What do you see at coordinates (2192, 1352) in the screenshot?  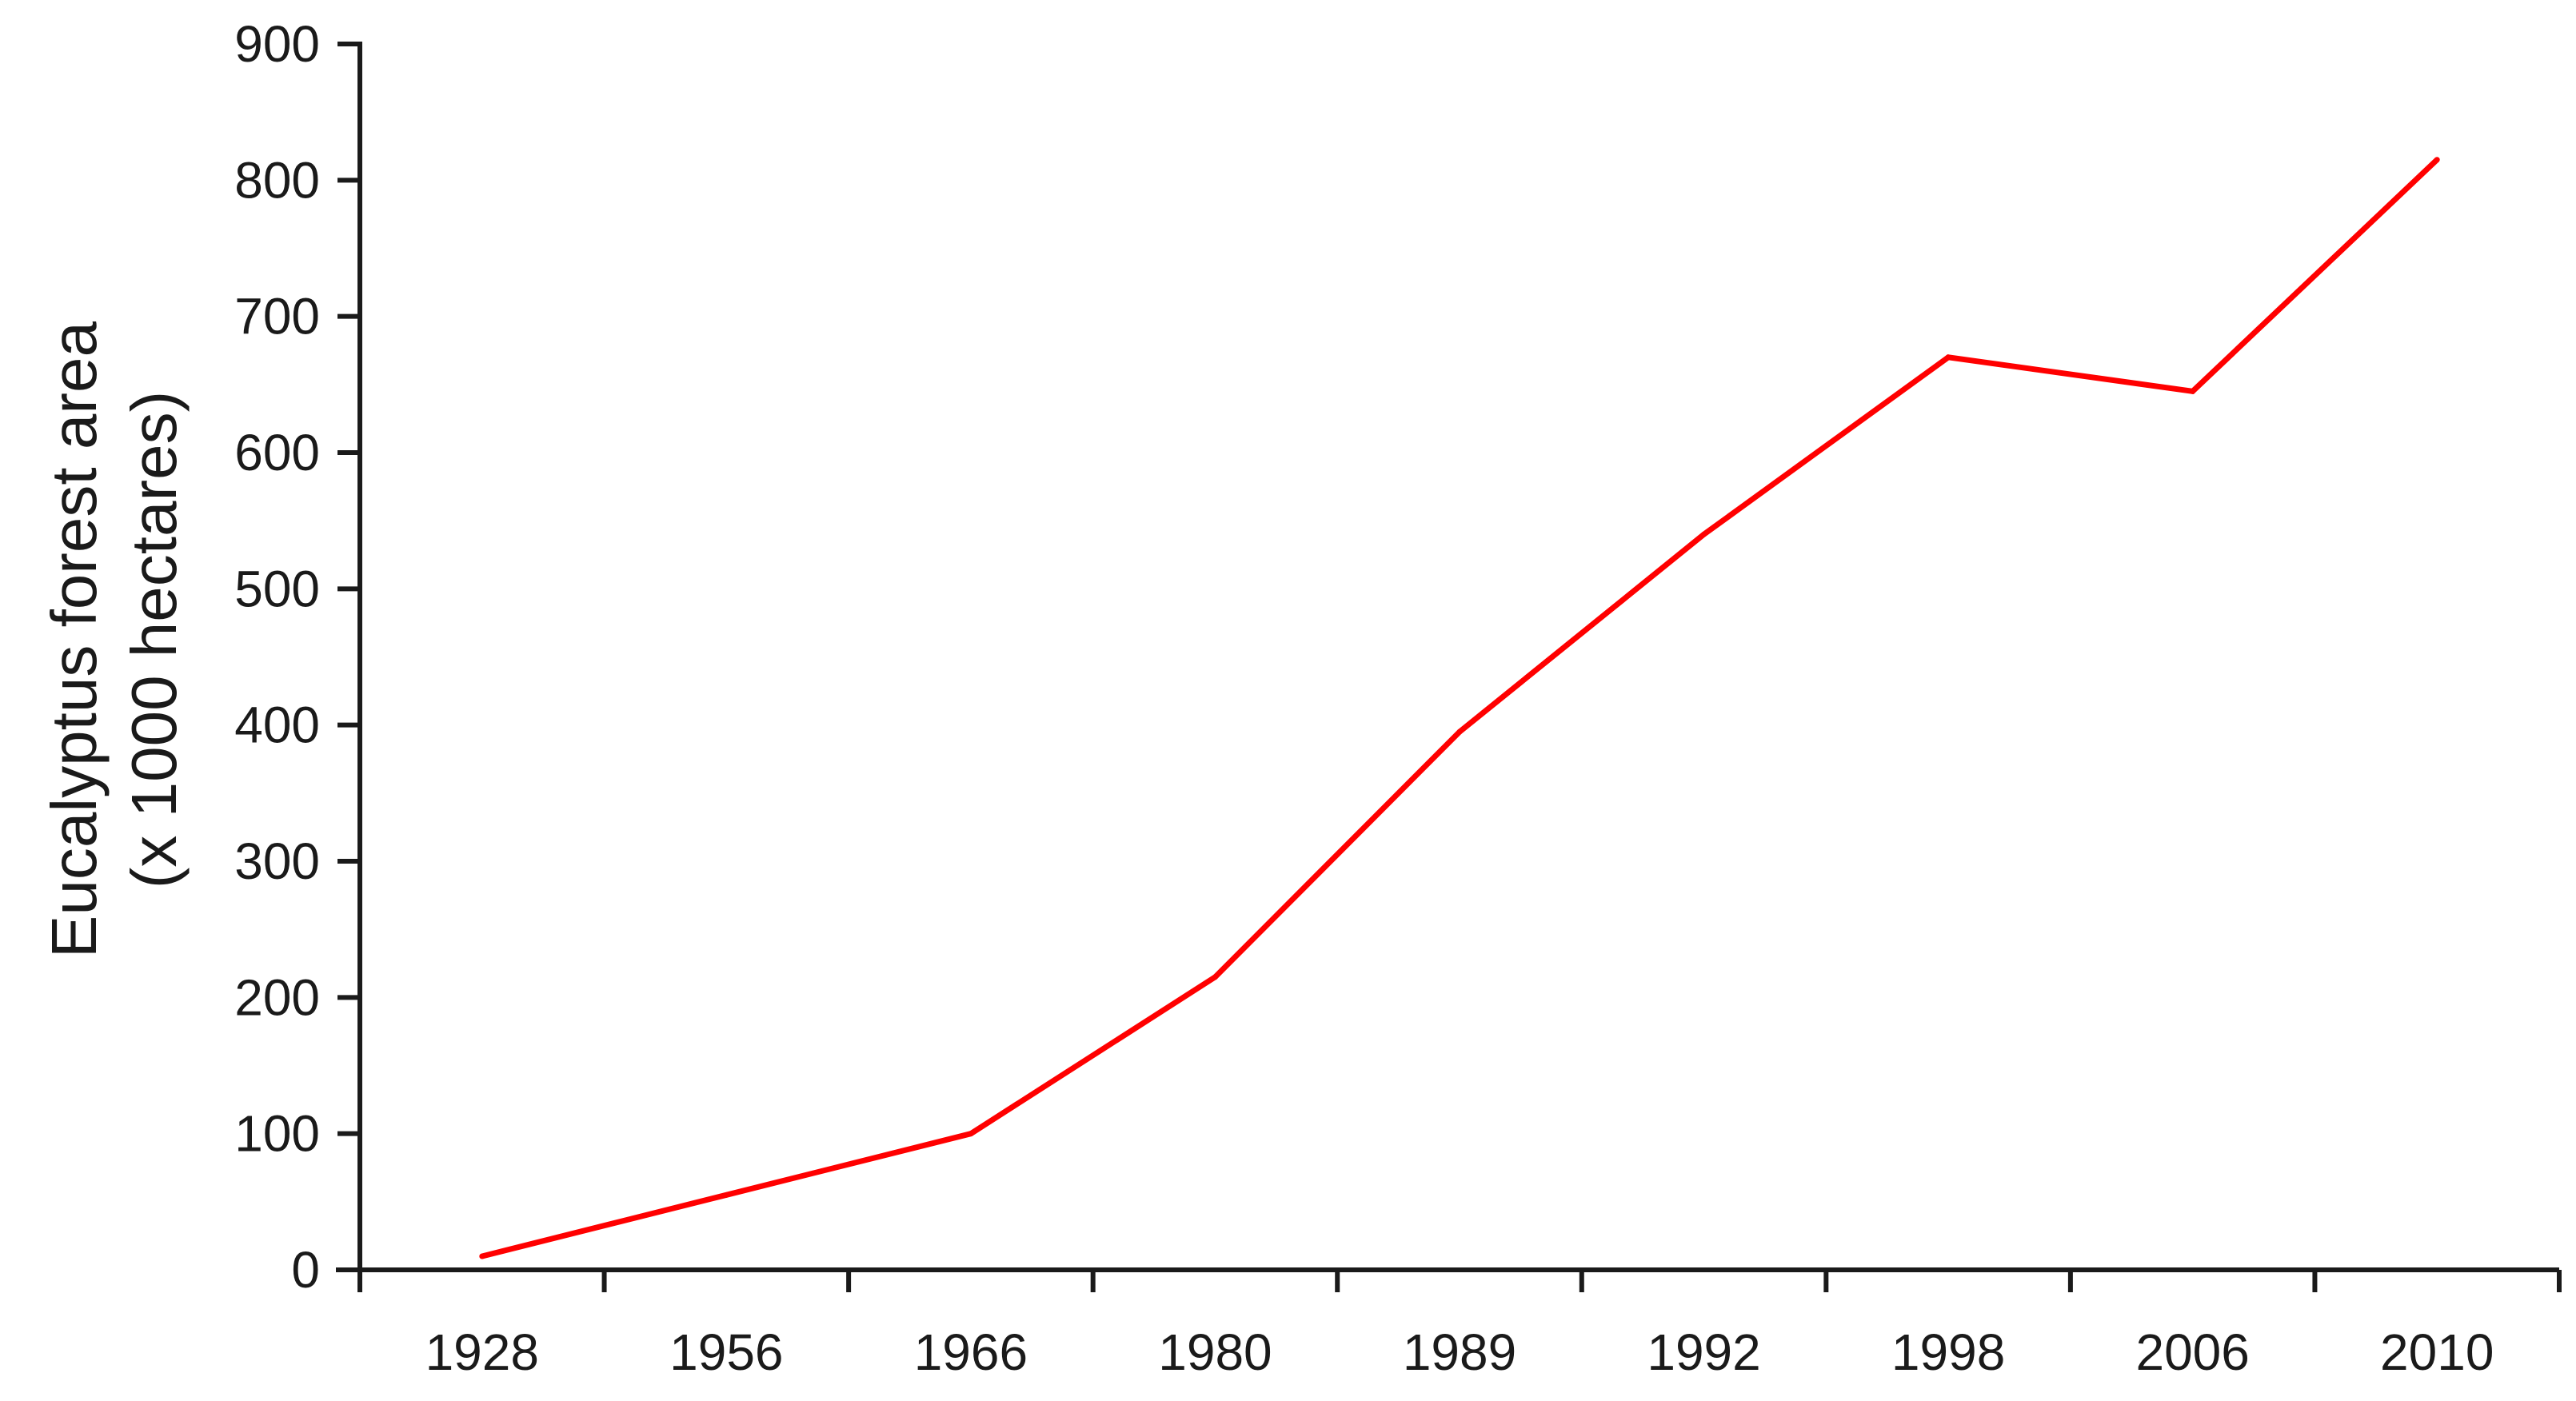 I see `x-tick-label: 2006` at bounding box center [2192, 1352].